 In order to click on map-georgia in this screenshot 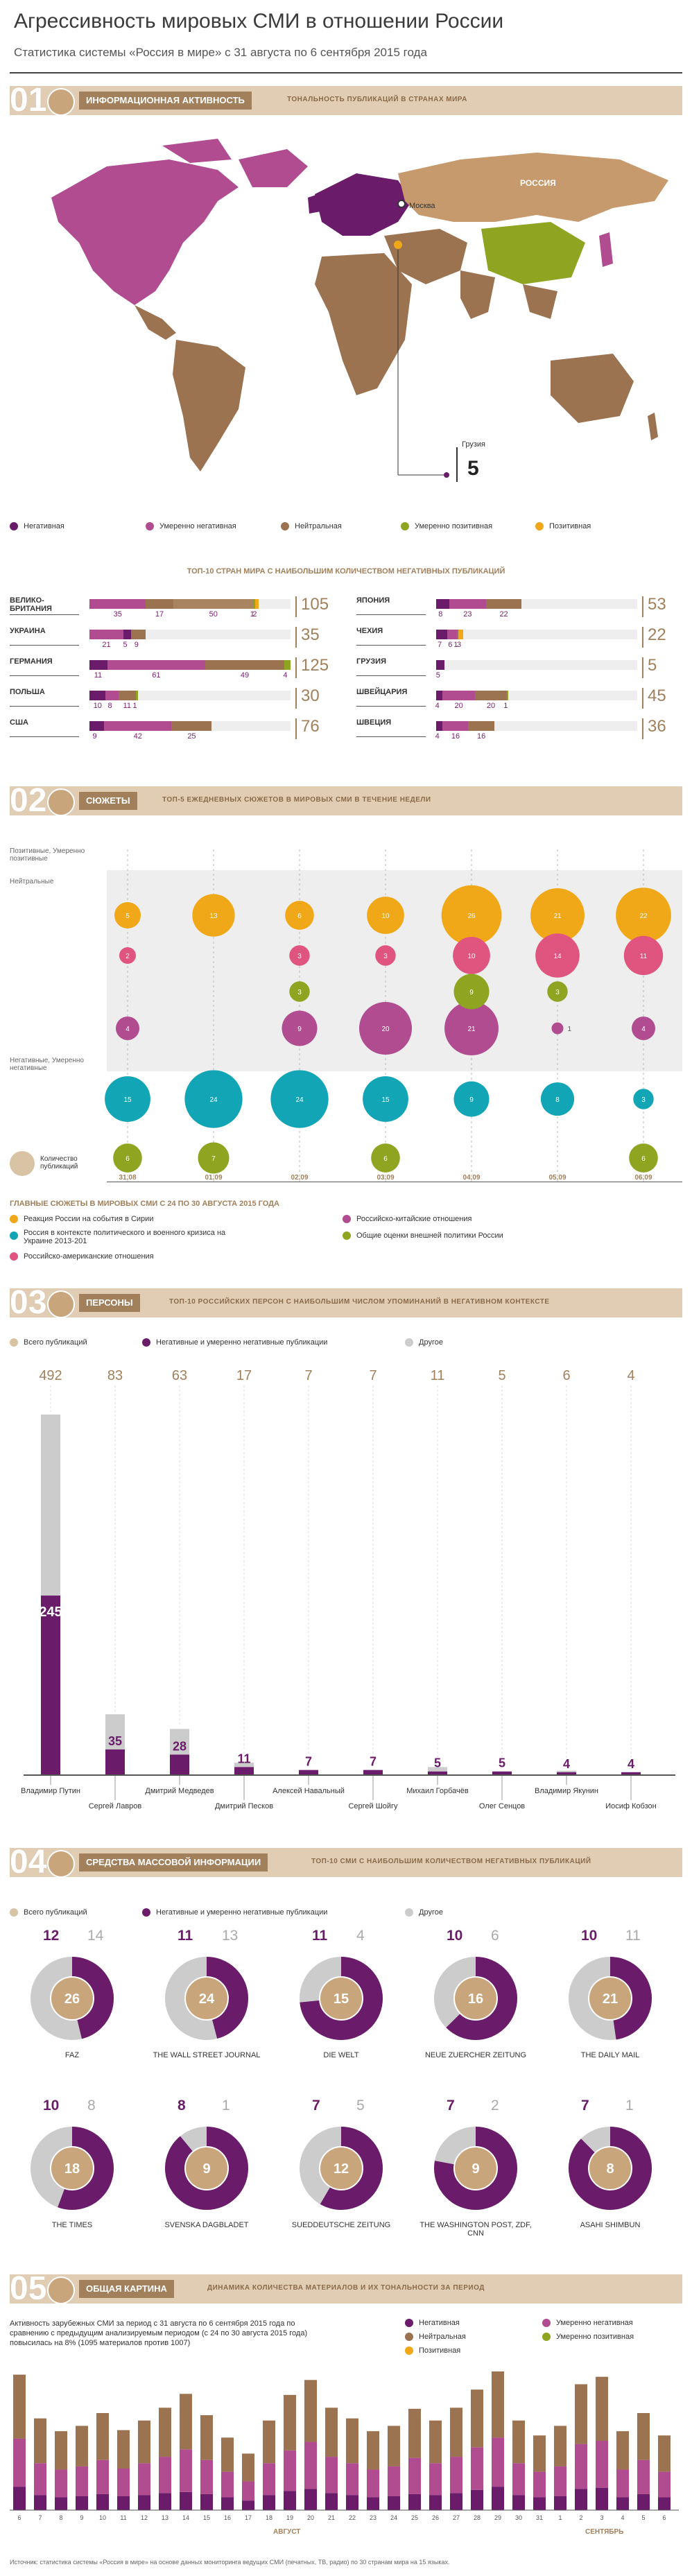, I will do `click(398, 245)`.